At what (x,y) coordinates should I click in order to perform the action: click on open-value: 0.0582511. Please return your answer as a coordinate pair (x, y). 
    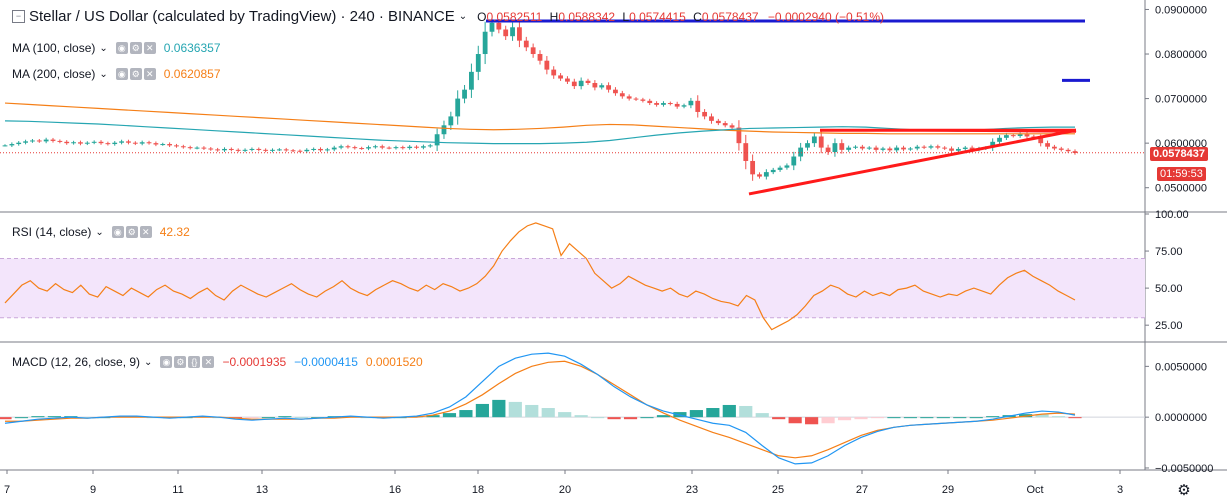
    Looking at the image, I should click on (514, 16).